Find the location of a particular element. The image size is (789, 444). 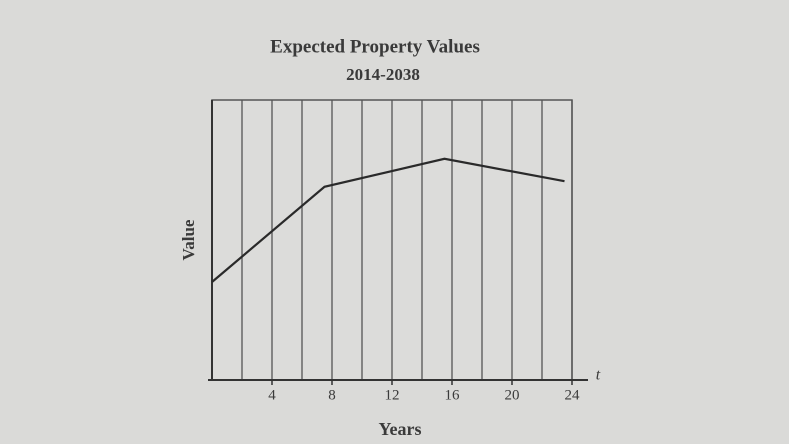

x-tick-label: 16 is located at coordinates (453, 395).